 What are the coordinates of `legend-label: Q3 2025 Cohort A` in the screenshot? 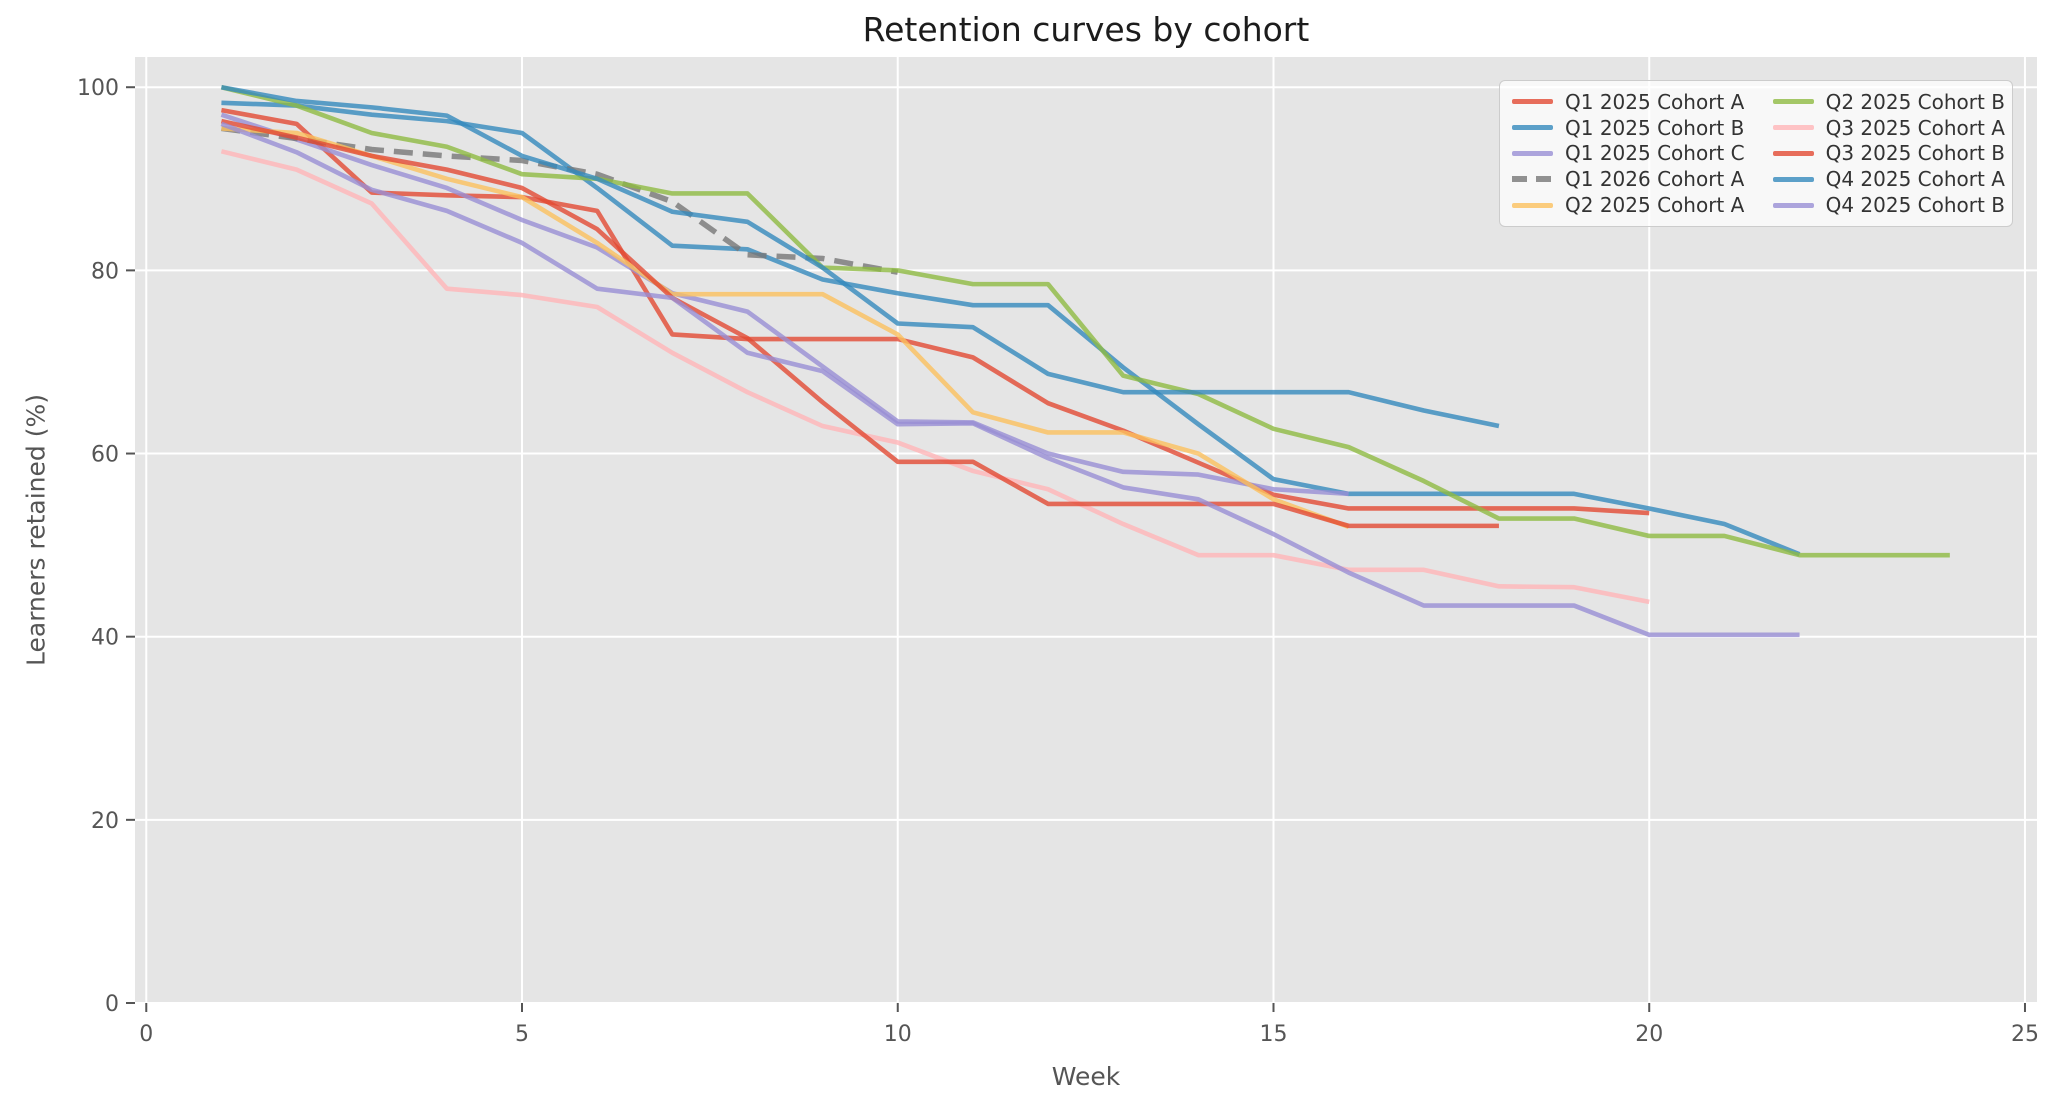 It's located at (1915, 127).